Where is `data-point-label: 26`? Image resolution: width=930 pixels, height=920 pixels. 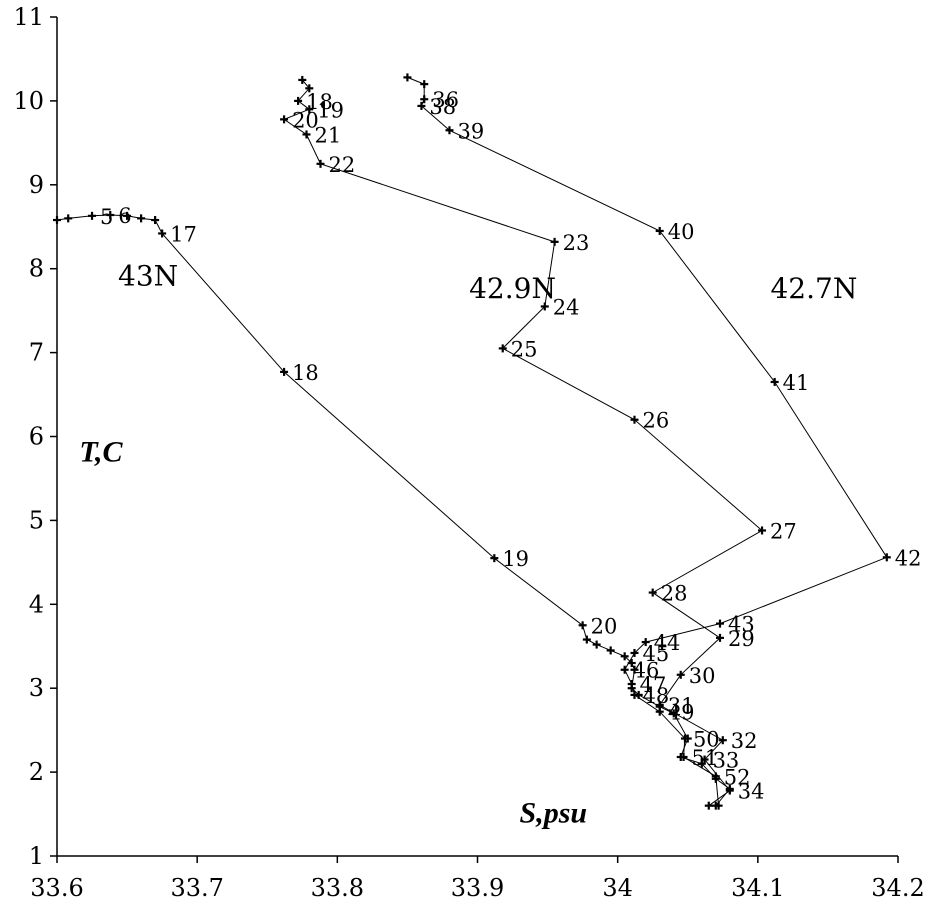
data-point-label: 26 is located at coordinates (655, 421).